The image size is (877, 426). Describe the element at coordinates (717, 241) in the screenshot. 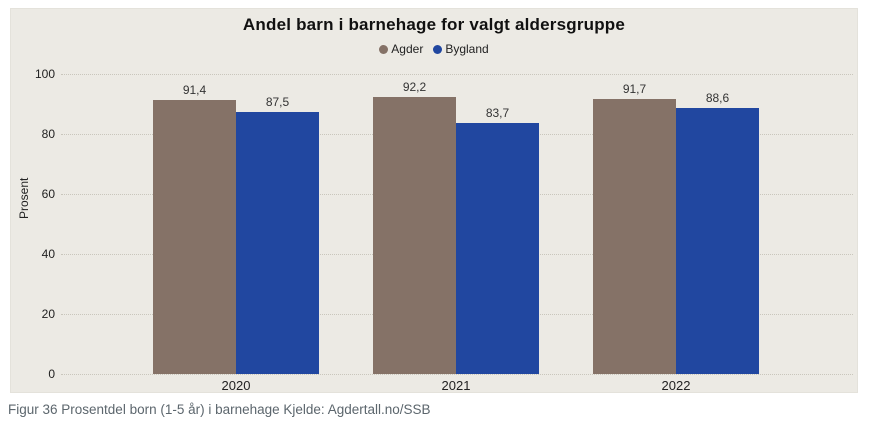

I see `bar-bygland-2022` at that location.